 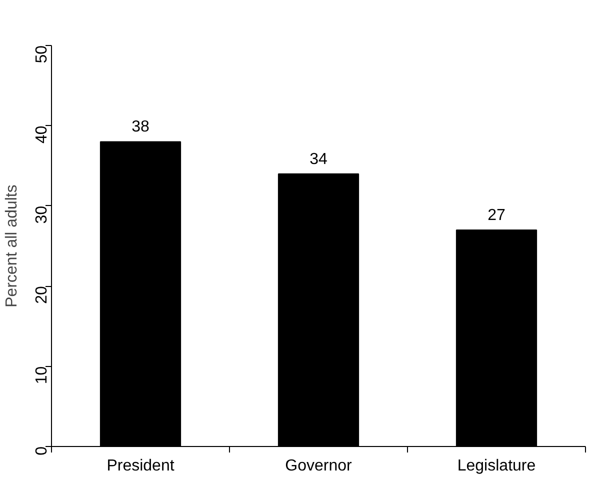 What do you see at coordinates (319, 159) in the screenshot?
I see `data-label: 34` at bounding box center [319, 159].